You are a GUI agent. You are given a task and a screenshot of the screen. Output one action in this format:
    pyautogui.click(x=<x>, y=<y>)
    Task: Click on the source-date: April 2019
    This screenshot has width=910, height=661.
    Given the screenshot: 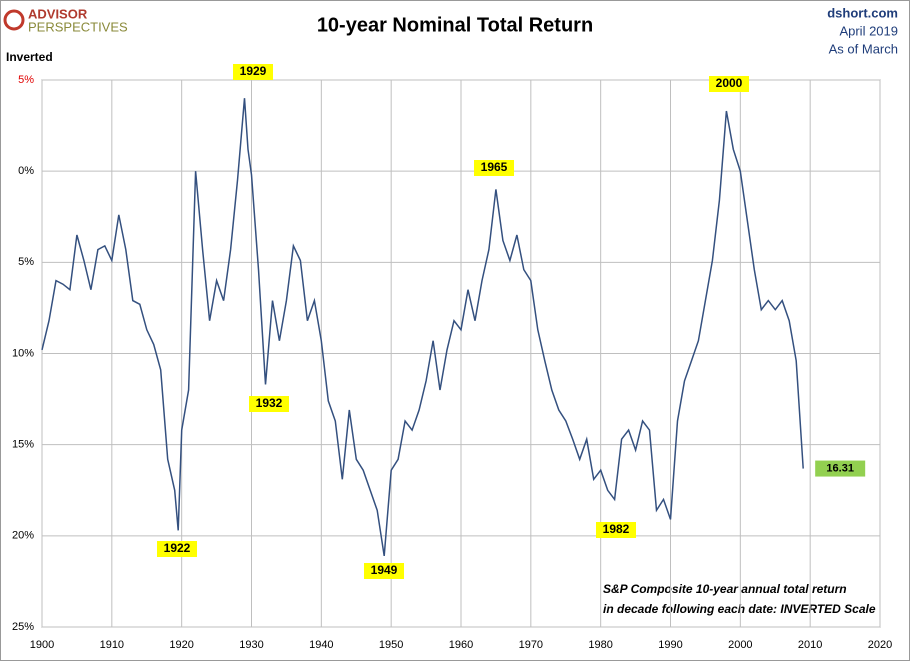 What is the action you would take?
    pyautogui.click(x=868, y=30)
    